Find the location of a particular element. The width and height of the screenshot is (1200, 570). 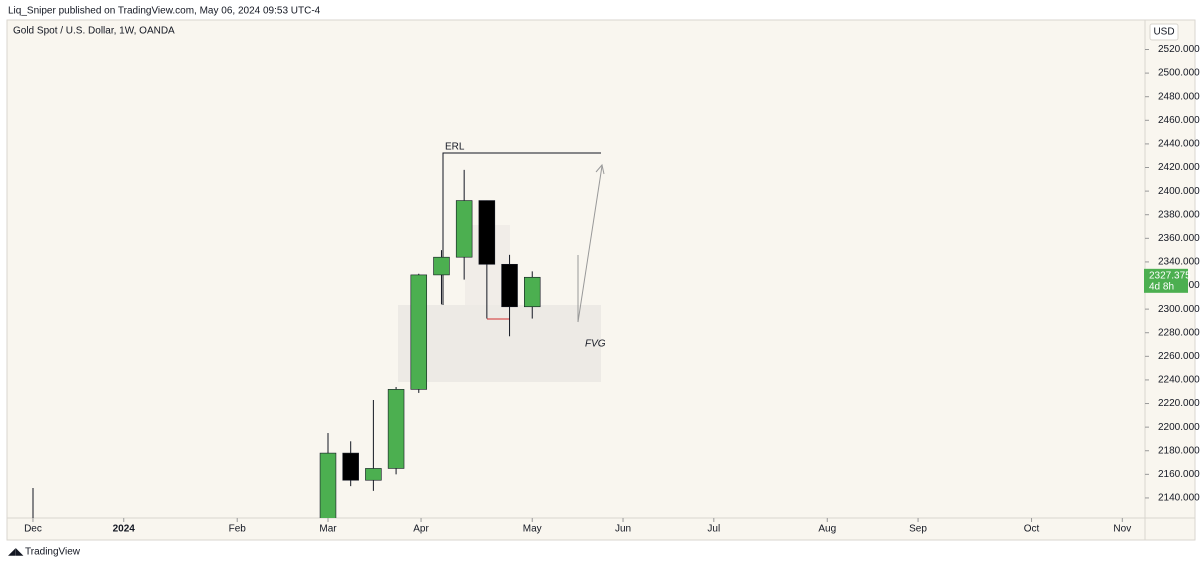

y-tick-label: 2180.000 is located at coordinates (1179, 450).